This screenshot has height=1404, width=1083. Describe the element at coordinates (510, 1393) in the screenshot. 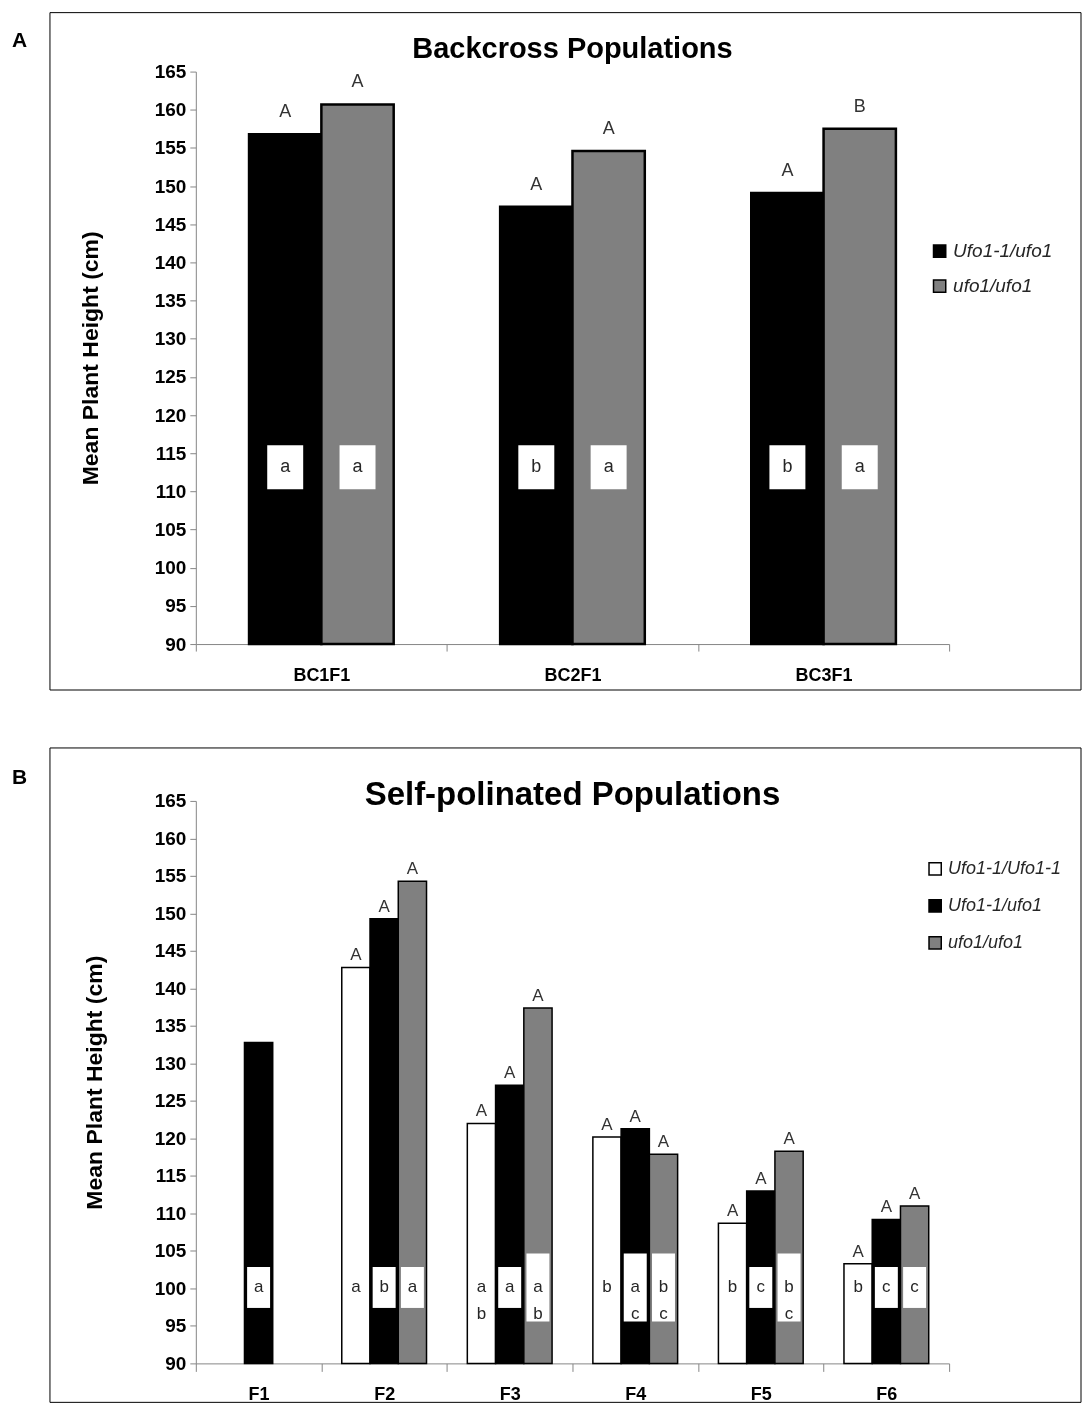

I see `x-tick-label: F3` at that location.